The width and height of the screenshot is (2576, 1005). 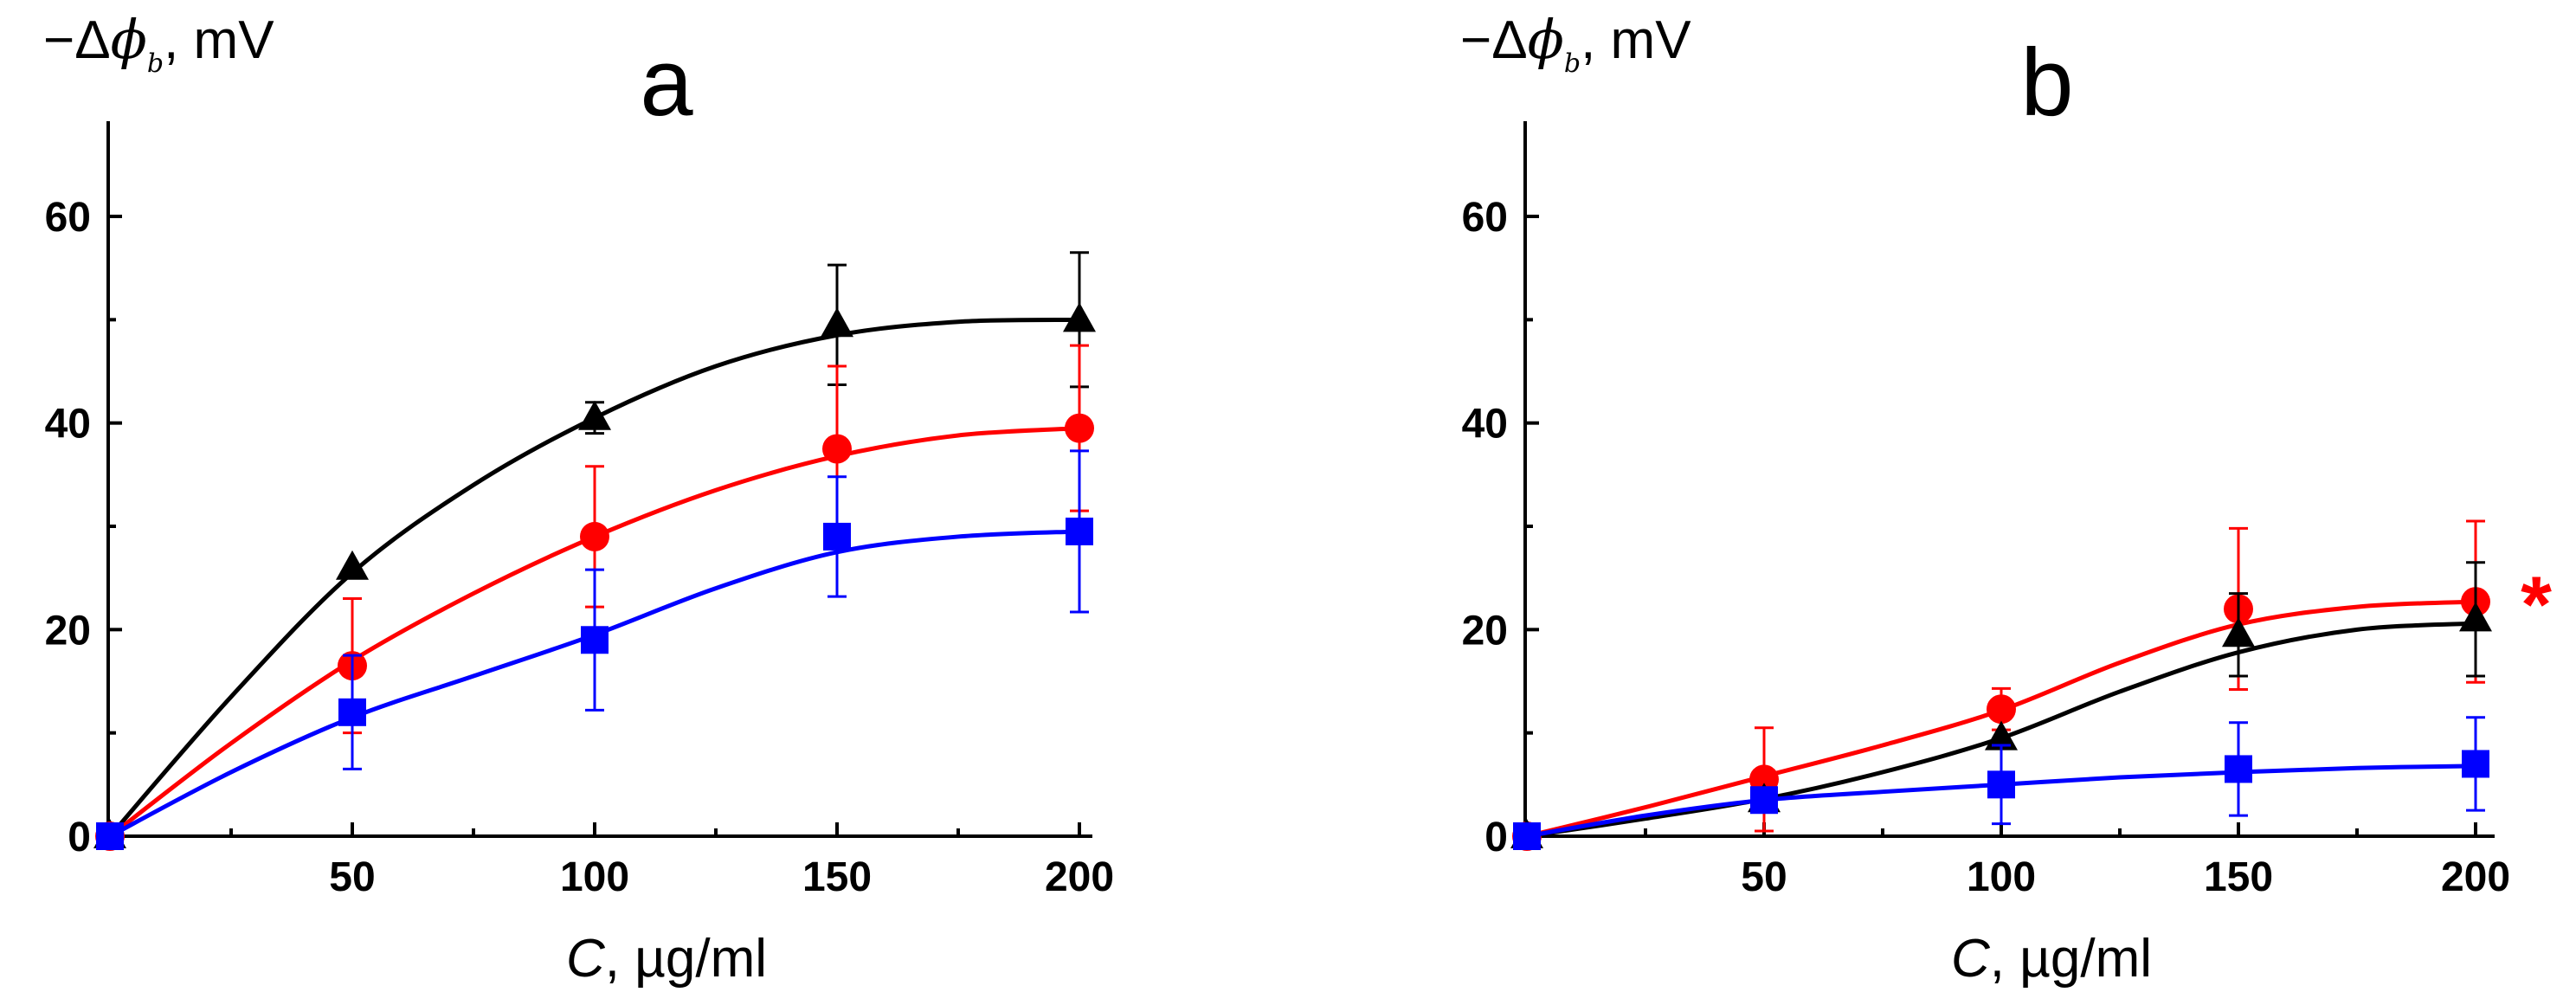 What do you see at coordinates (1971, 959) in the screenshot?
I see `panel-b-xlabel-symbol: C` at bounding box center [1971, 959].